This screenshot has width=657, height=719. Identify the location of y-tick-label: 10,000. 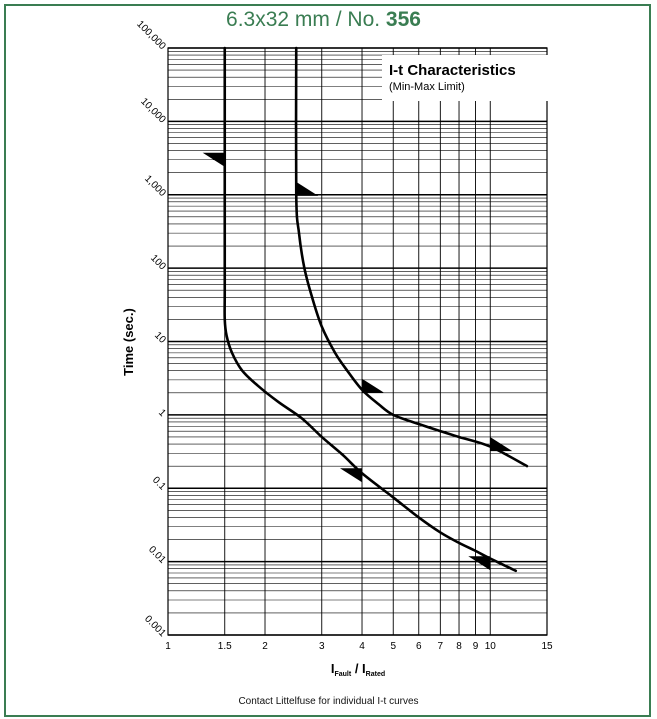
(153, 111).